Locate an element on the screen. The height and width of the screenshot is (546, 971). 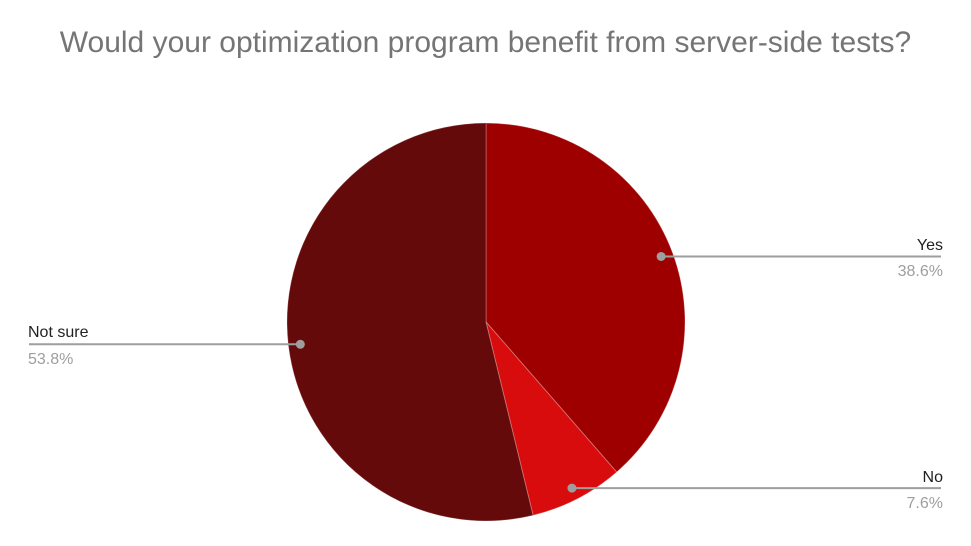
slice-percent-not-sure: 53.8% is located at coordinates (50, 359).